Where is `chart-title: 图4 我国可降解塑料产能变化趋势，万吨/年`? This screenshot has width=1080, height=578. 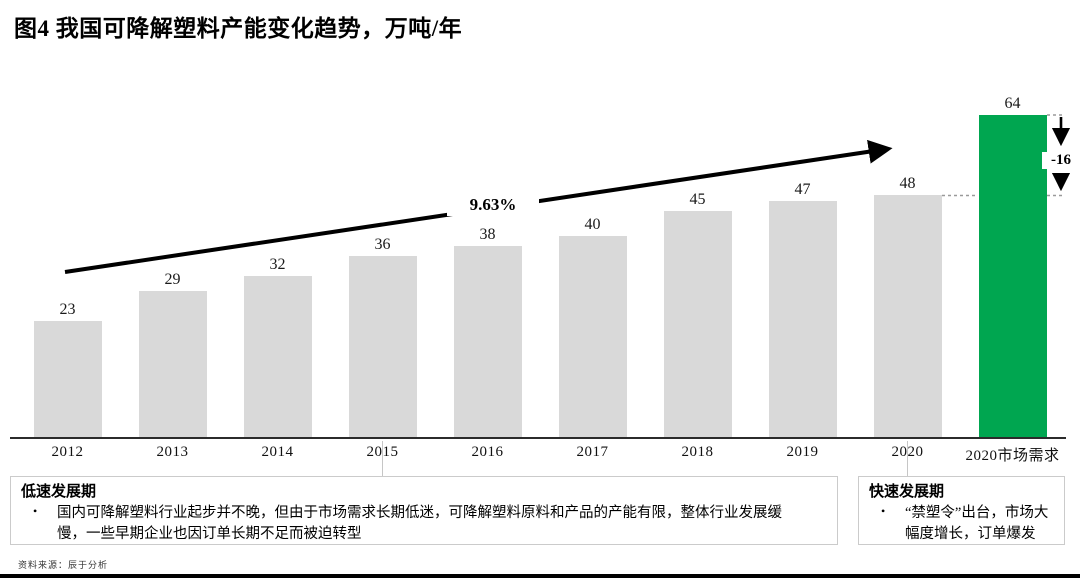 chart-title: 图4 我国可降解塑料产能变化趋势，万吨/年 is located at coordinates (238, 28).